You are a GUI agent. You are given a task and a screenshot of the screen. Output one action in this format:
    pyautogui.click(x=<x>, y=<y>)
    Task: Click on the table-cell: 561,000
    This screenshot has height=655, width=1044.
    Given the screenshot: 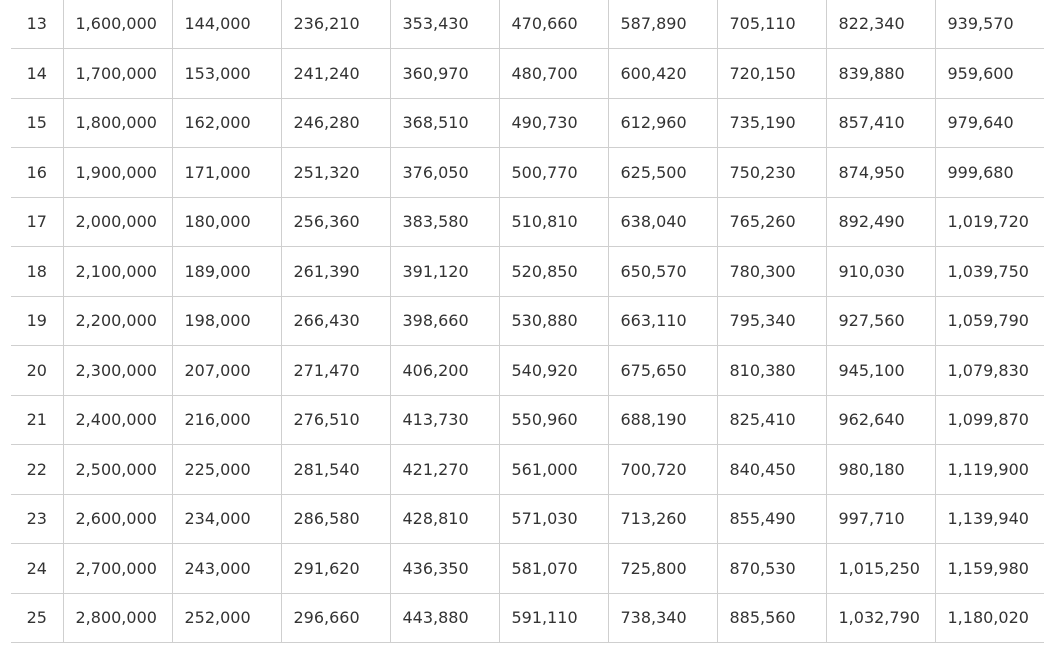 What is the action you would take?
    pyautogui.click(x=554, y=469)
    